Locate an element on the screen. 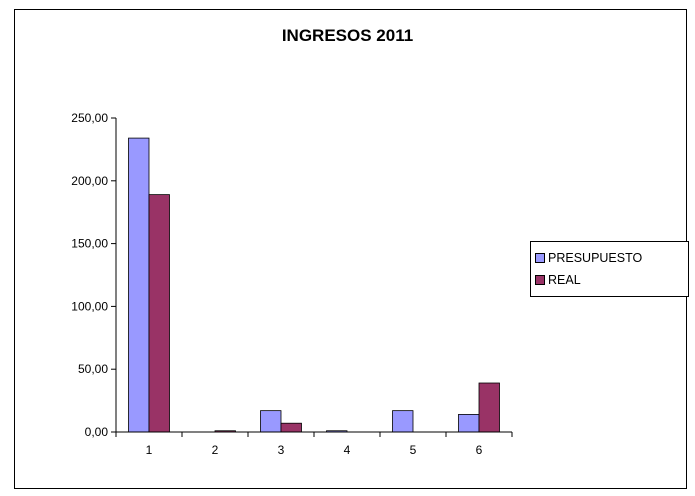 Image resolution: width=695 pixels, height=496 pixels. chart-legend: PRESUPUESTO REAL is located at coordinates (609, 269).